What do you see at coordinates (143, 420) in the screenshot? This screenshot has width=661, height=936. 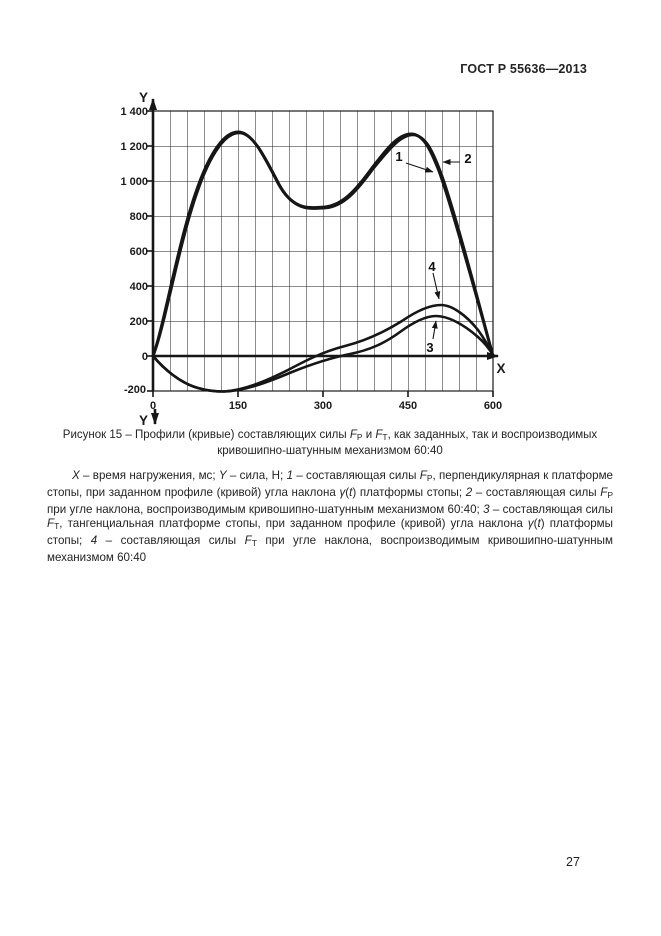 I see `y-axis-label-bottom: Y` at bounding box center [143, 420].